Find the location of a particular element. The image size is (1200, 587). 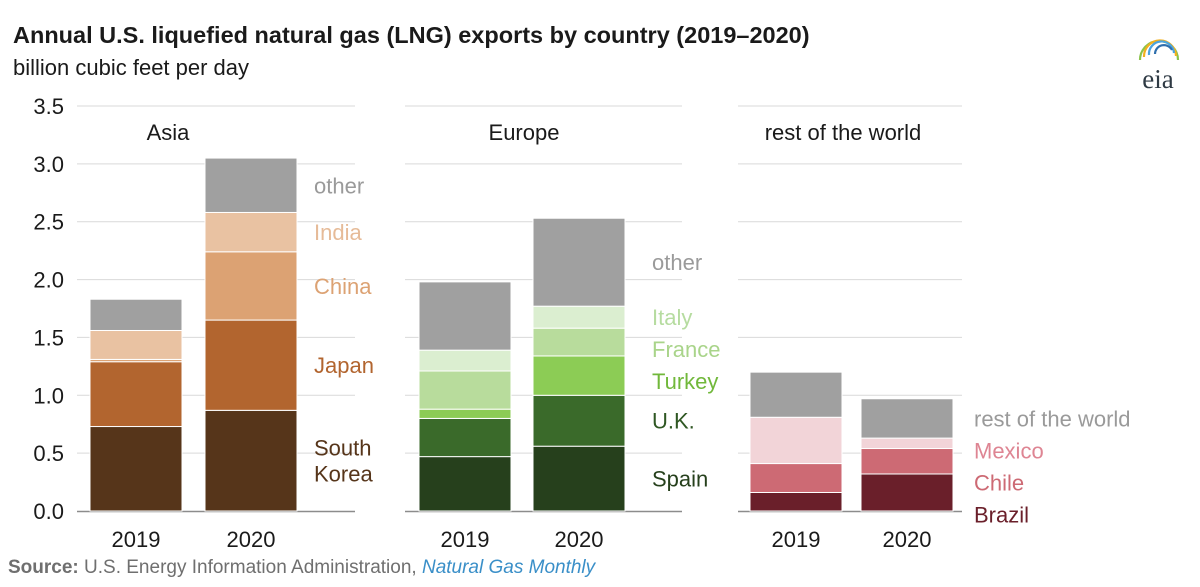

chart-subtitle: billion cubic feet per day is located at coordinates (131, 67).